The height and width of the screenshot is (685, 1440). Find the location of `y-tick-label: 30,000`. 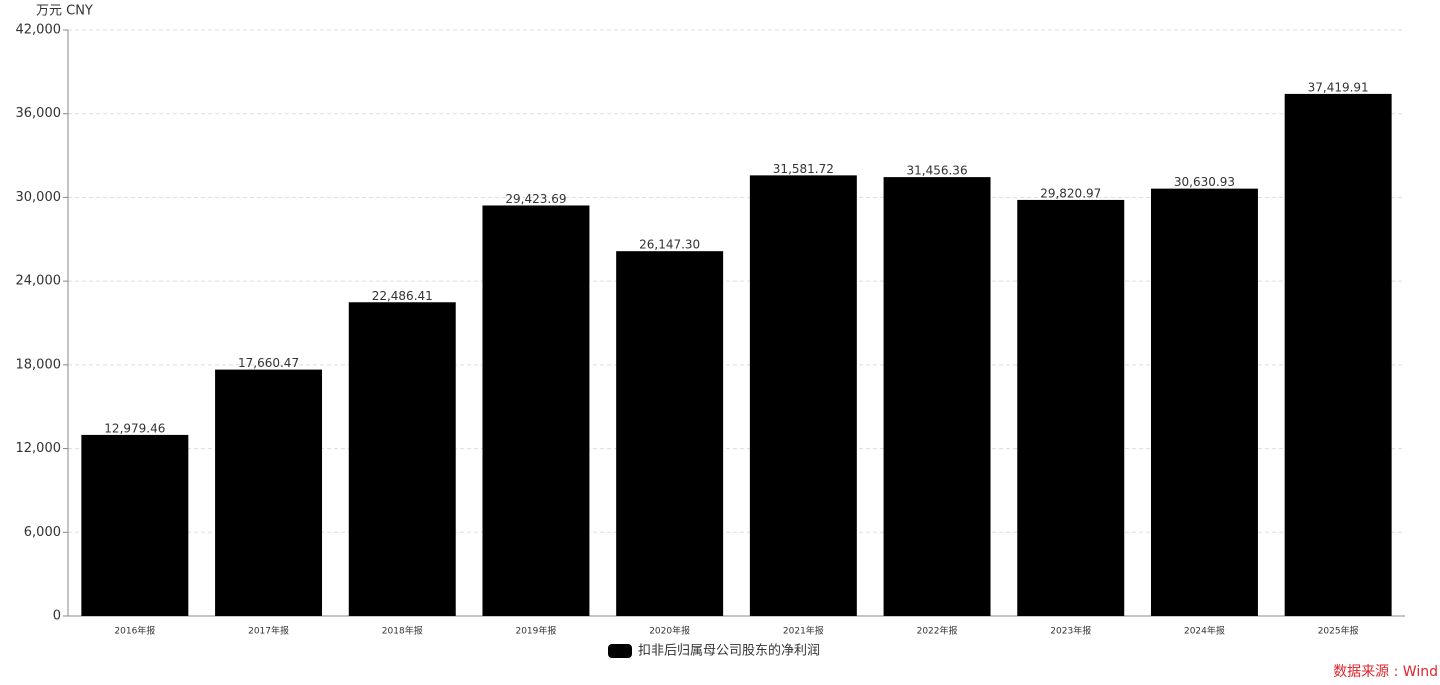

y-tick-label: 30,000 is located at coordinates (39, 197).